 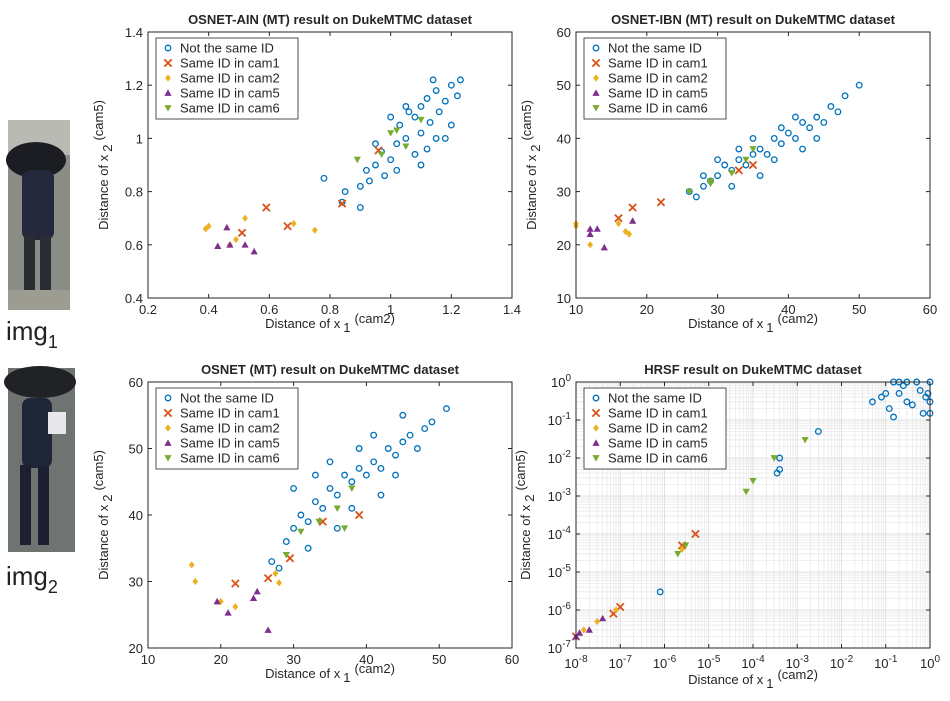 I want to click on x-tick-label: 10⁻⁵, so click(x=709, y=662).